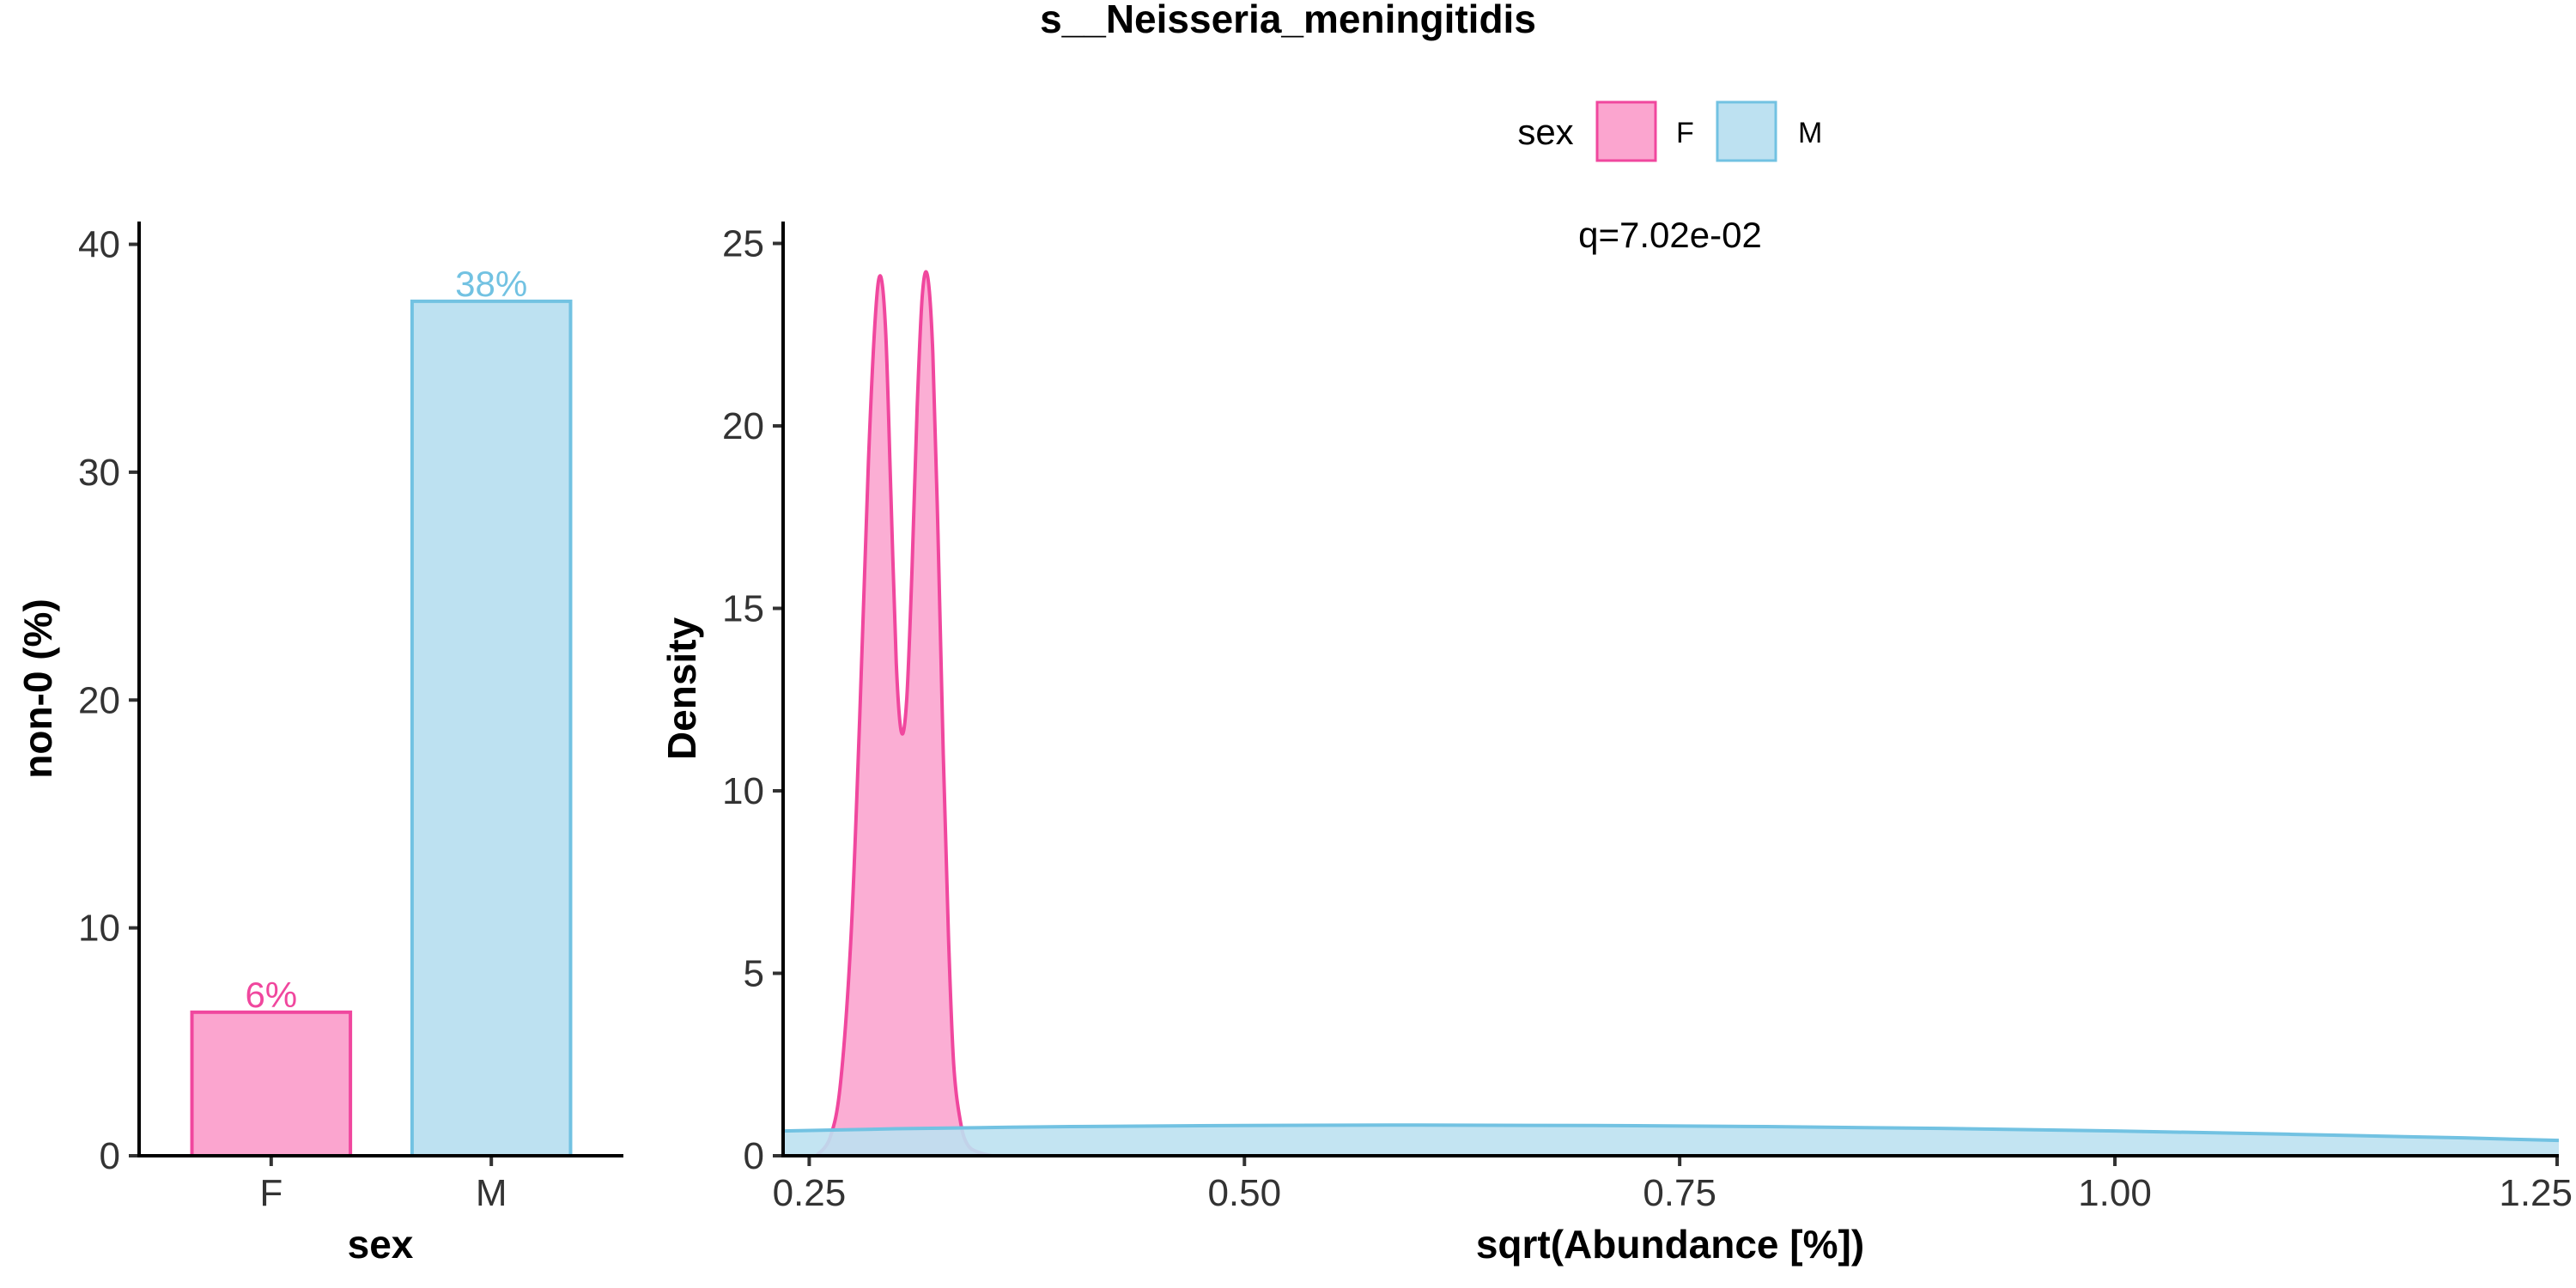 The image size is (2576, 1288). Describe the element at coordinates (1670, 1244) in the screenshot. I see `density-x-axis-title: sqrt(Abundance [%])` at that location.